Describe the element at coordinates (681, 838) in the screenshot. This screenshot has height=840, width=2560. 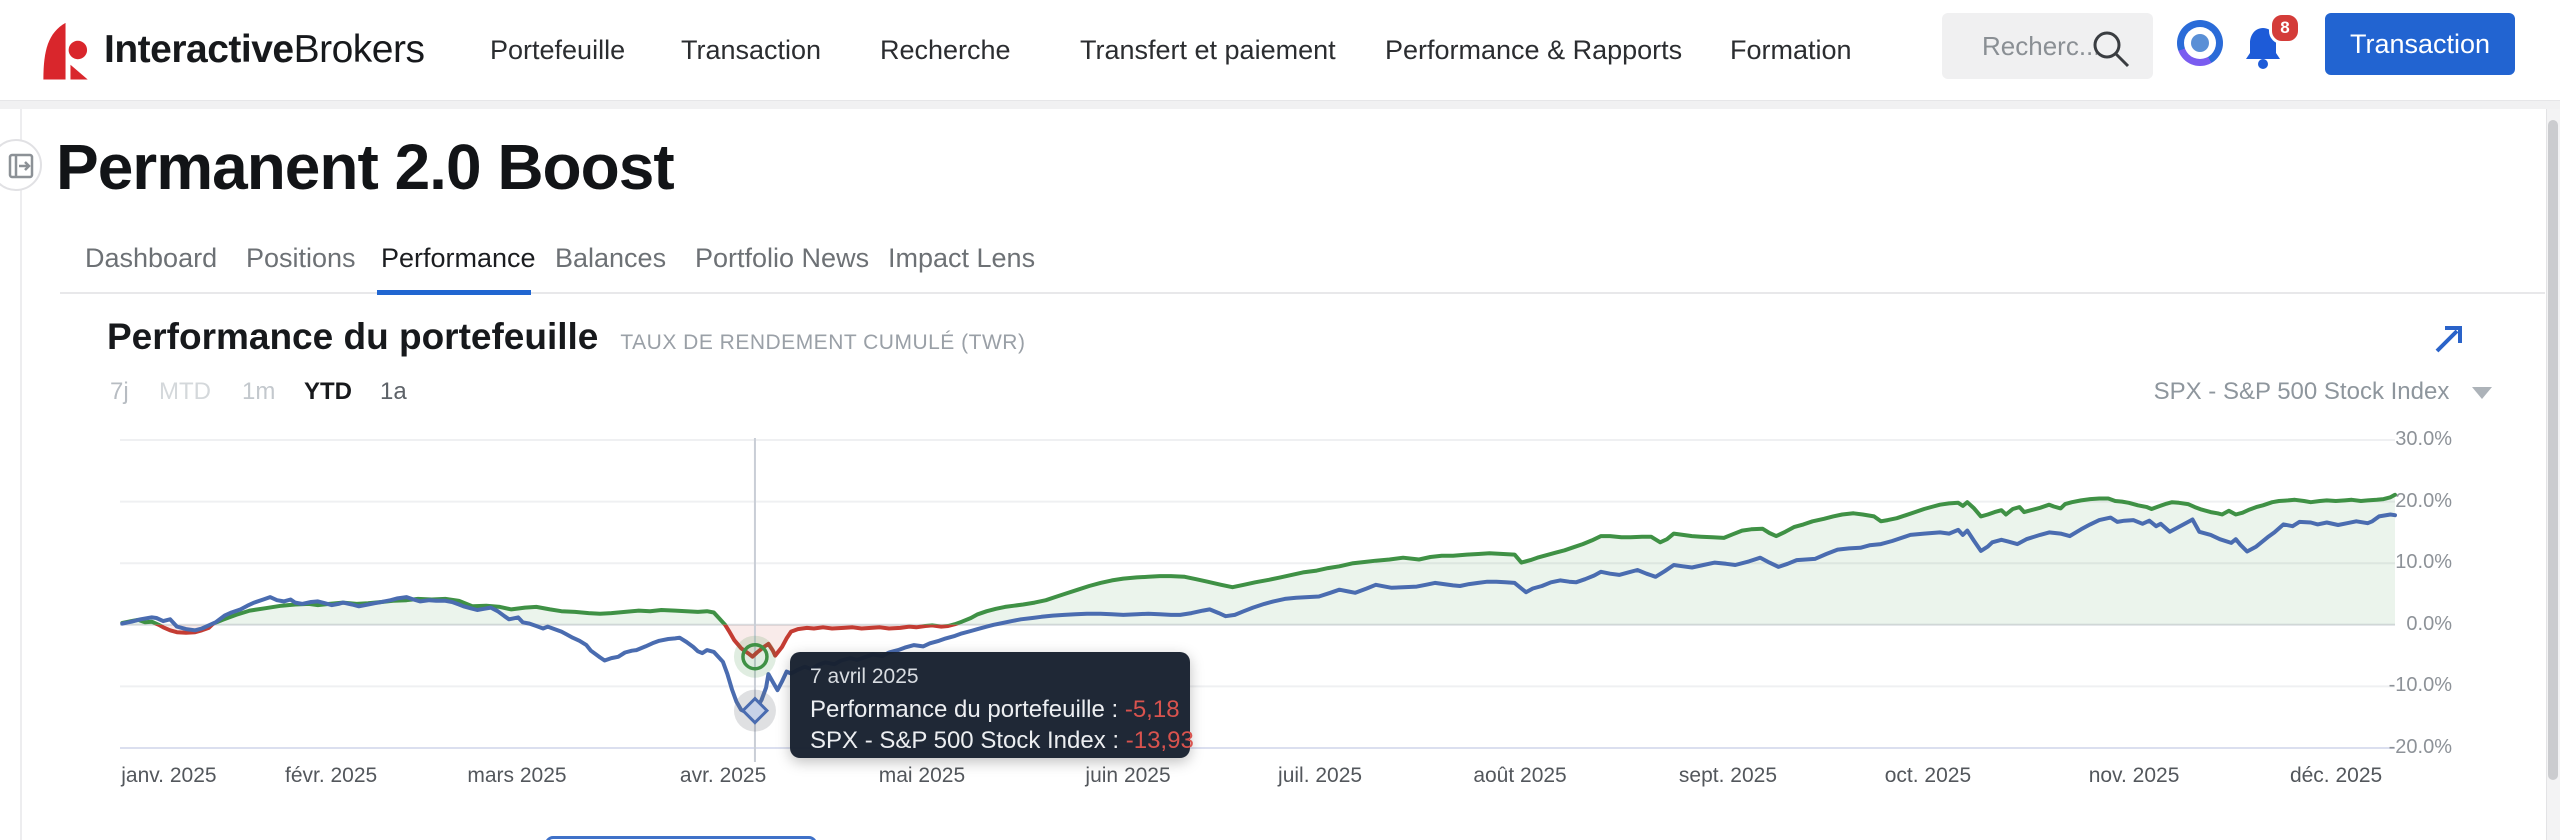
I see `hidden-bottom-button` at that location.